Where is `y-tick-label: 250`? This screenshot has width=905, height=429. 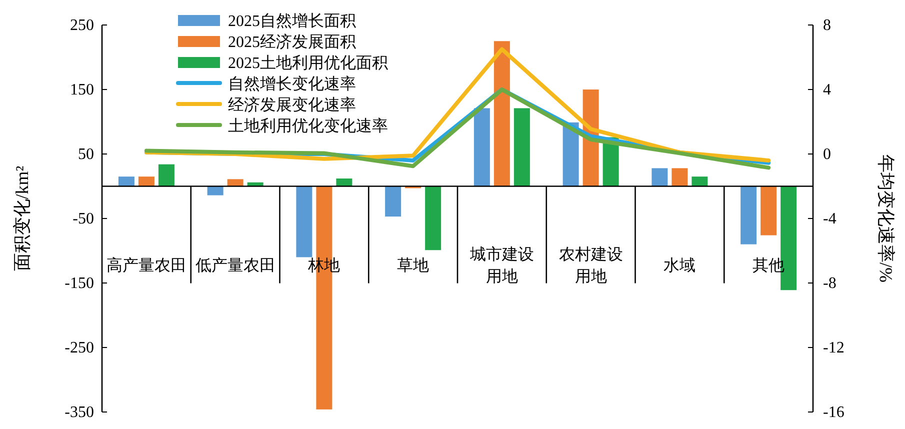 y-tick-label: 250 is located at coordinates (82, 25).